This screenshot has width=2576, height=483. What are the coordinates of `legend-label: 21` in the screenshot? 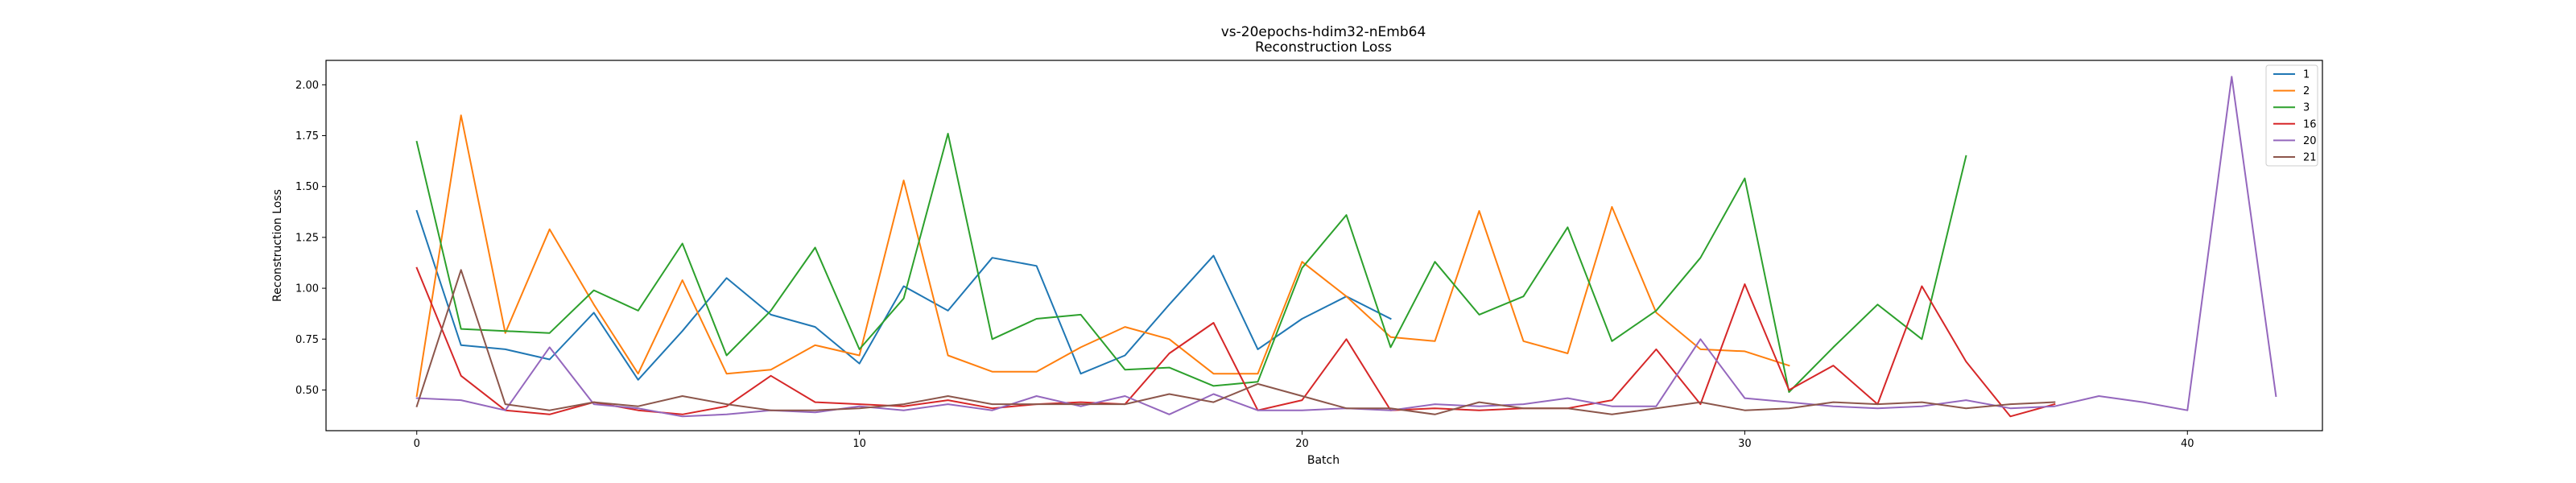 It's located at (2310, 158).